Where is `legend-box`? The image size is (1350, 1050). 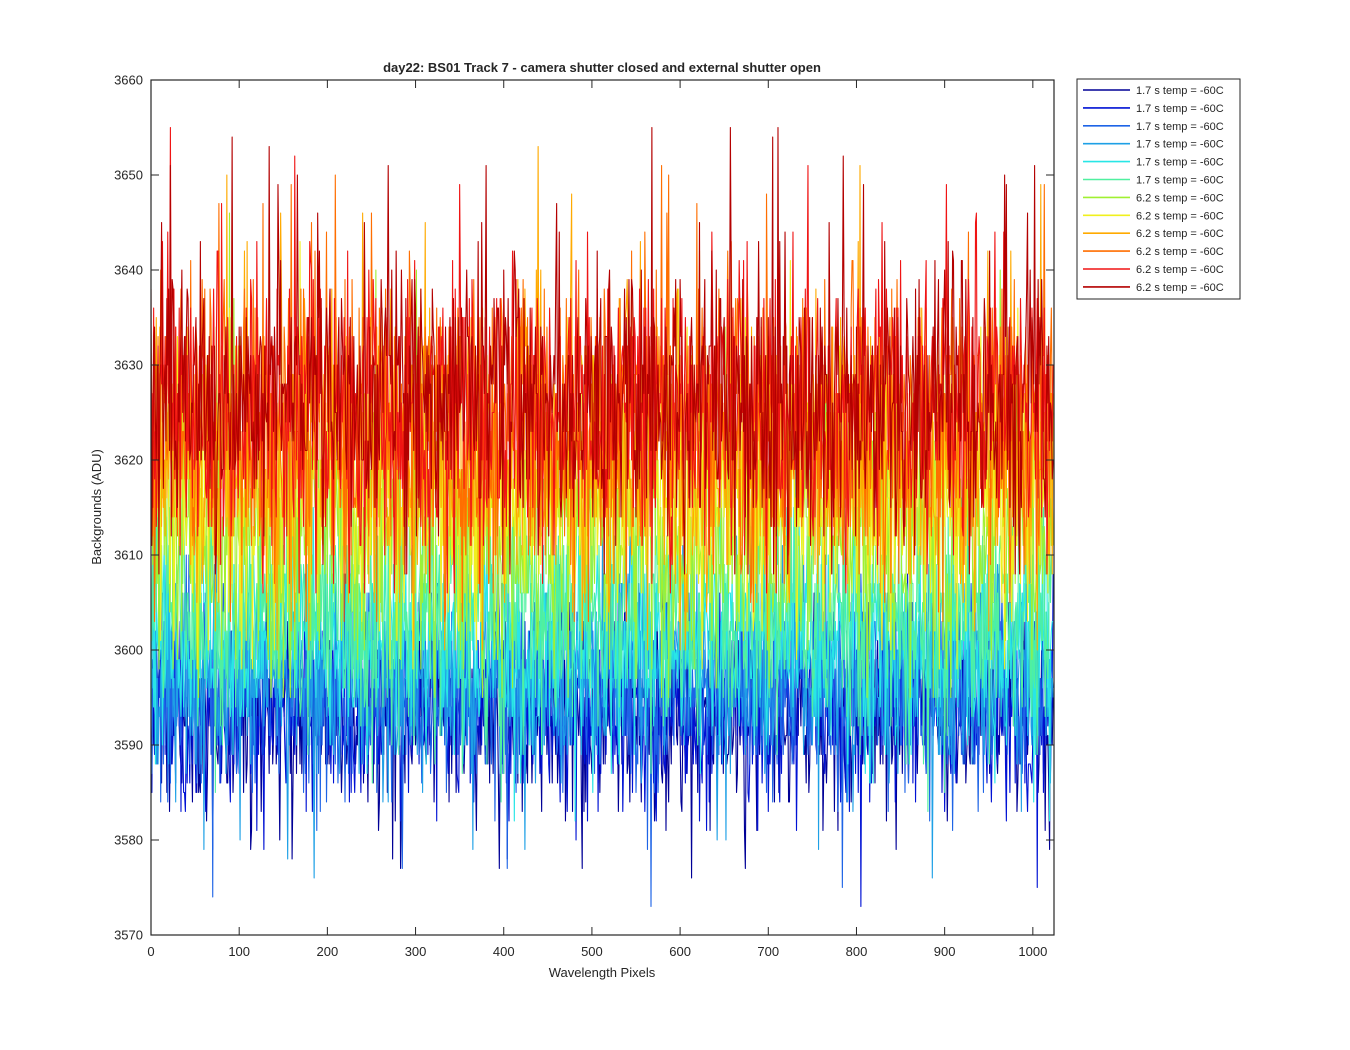 legend-box is located at coordinates (1158, 189).